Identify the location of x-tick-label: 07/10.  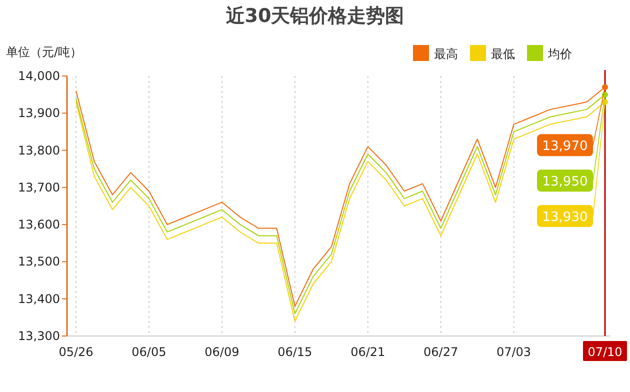
(605, 352).